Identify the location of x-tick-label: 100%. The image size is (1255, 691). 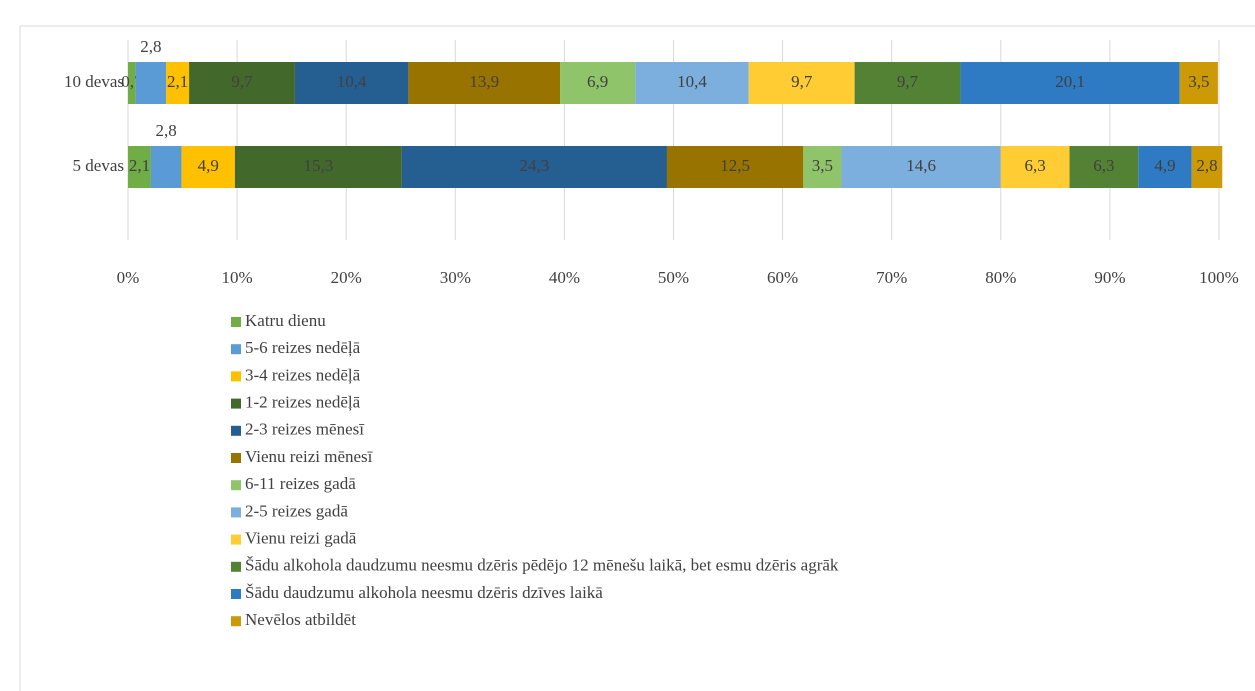
(1219, 277).